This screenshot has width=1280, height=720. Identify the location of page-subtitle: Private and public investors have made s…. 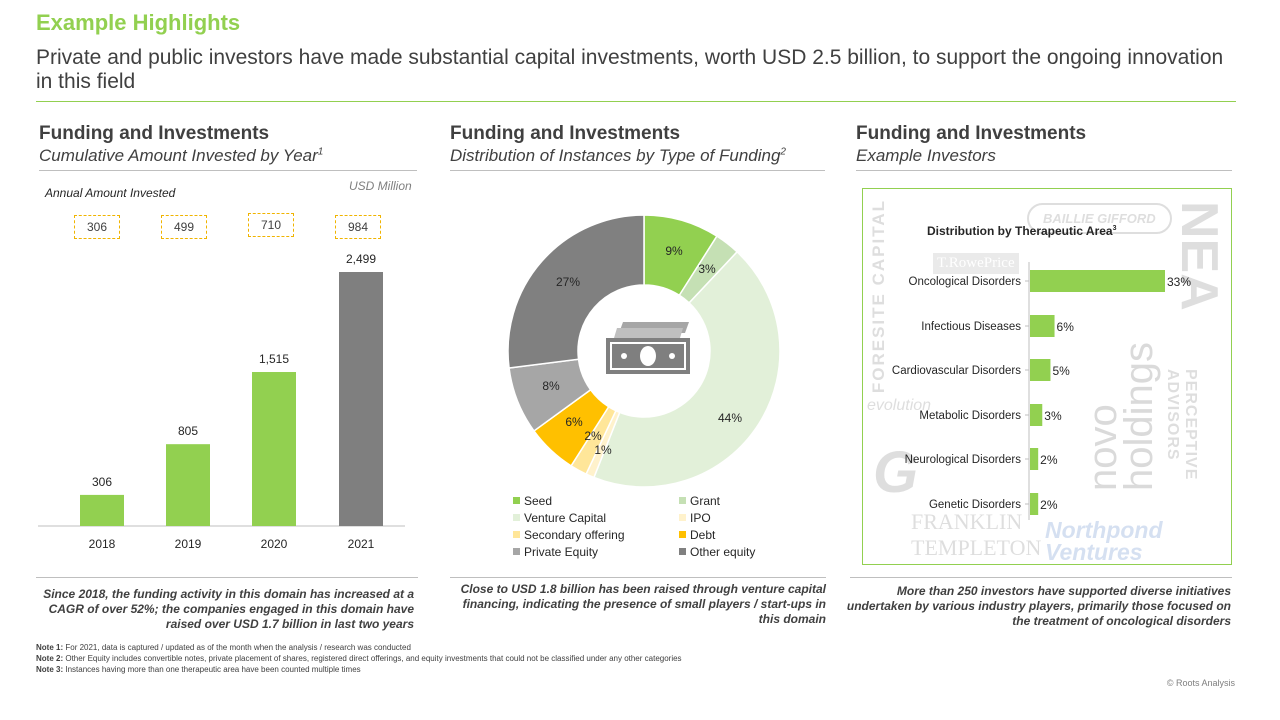
(630, 69).